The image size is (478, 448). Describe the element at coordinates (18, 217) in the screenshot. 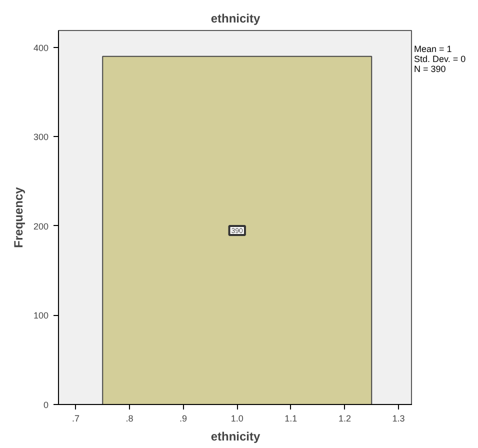

I see `y-axis-title: Frequency` at that location.